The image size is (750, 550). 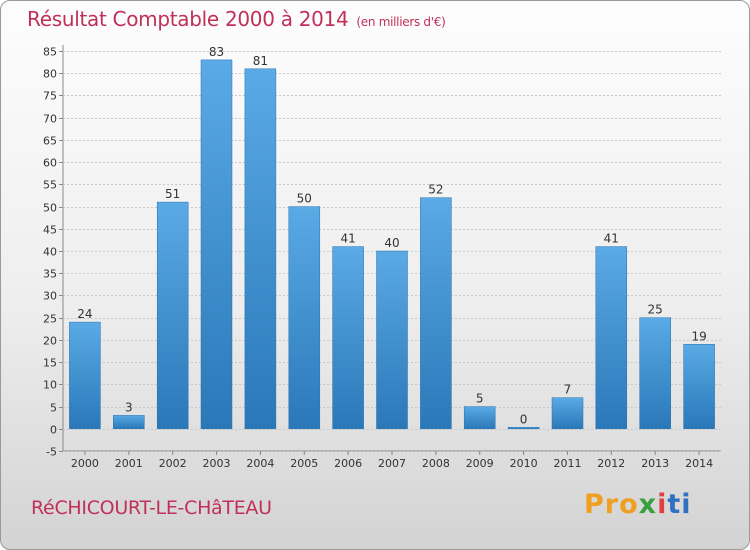 What do you see at coordinates (85, 463) in the screenshot?
I see `x-tick-label-2000: 2000` at bounding box center [85, 463].